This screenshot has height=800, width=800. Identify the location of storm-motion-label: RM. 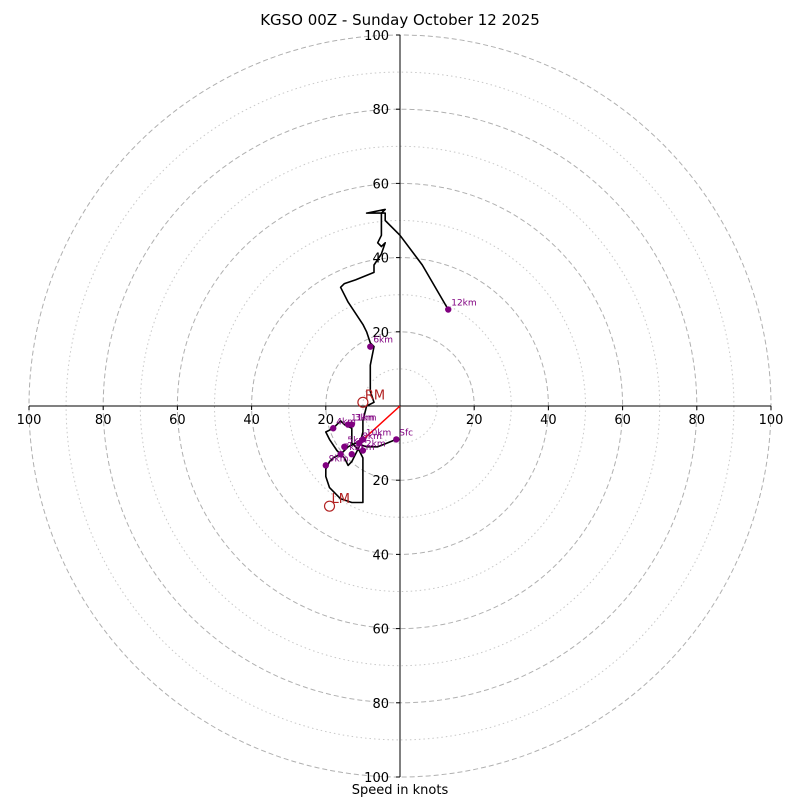
(375, 395).